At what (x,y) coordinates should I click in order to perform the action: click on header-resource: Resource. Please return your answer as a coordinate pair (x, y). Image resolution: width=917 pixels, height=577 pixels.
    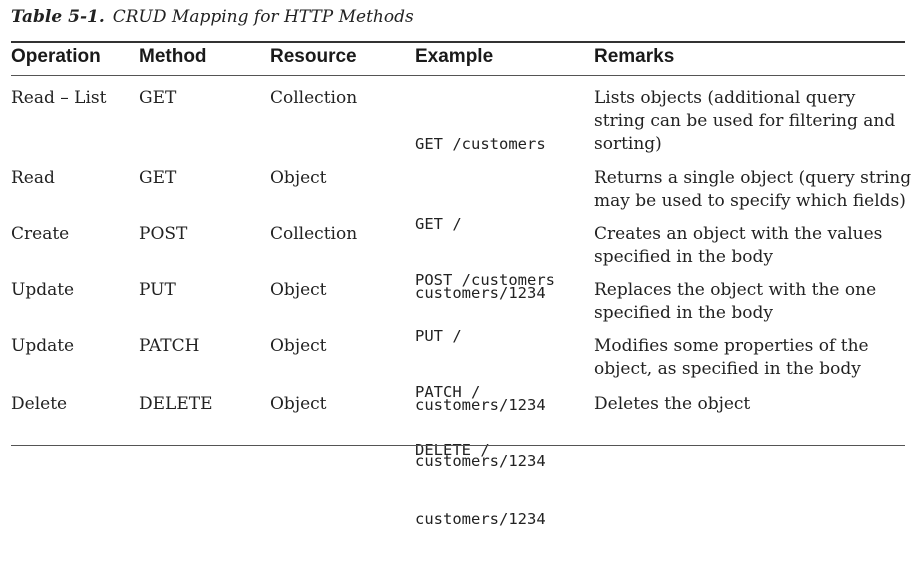
    Looking at the image, I should click on (313, 56).